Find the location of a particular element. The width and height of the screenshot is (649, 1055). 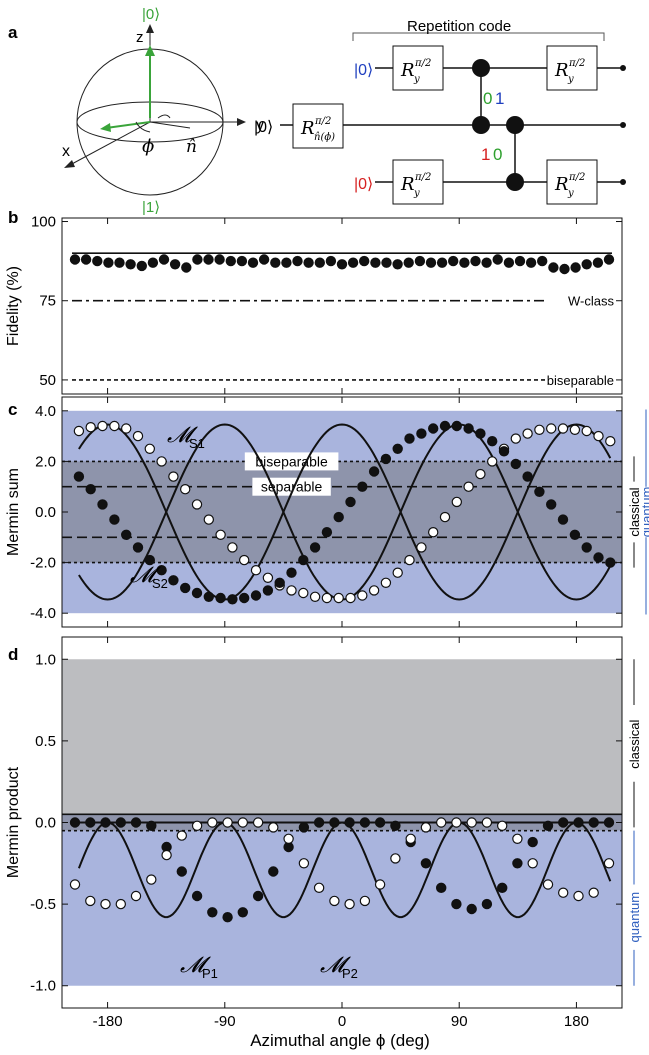

gate-sub-1: y is located at coordinates (416, 79).